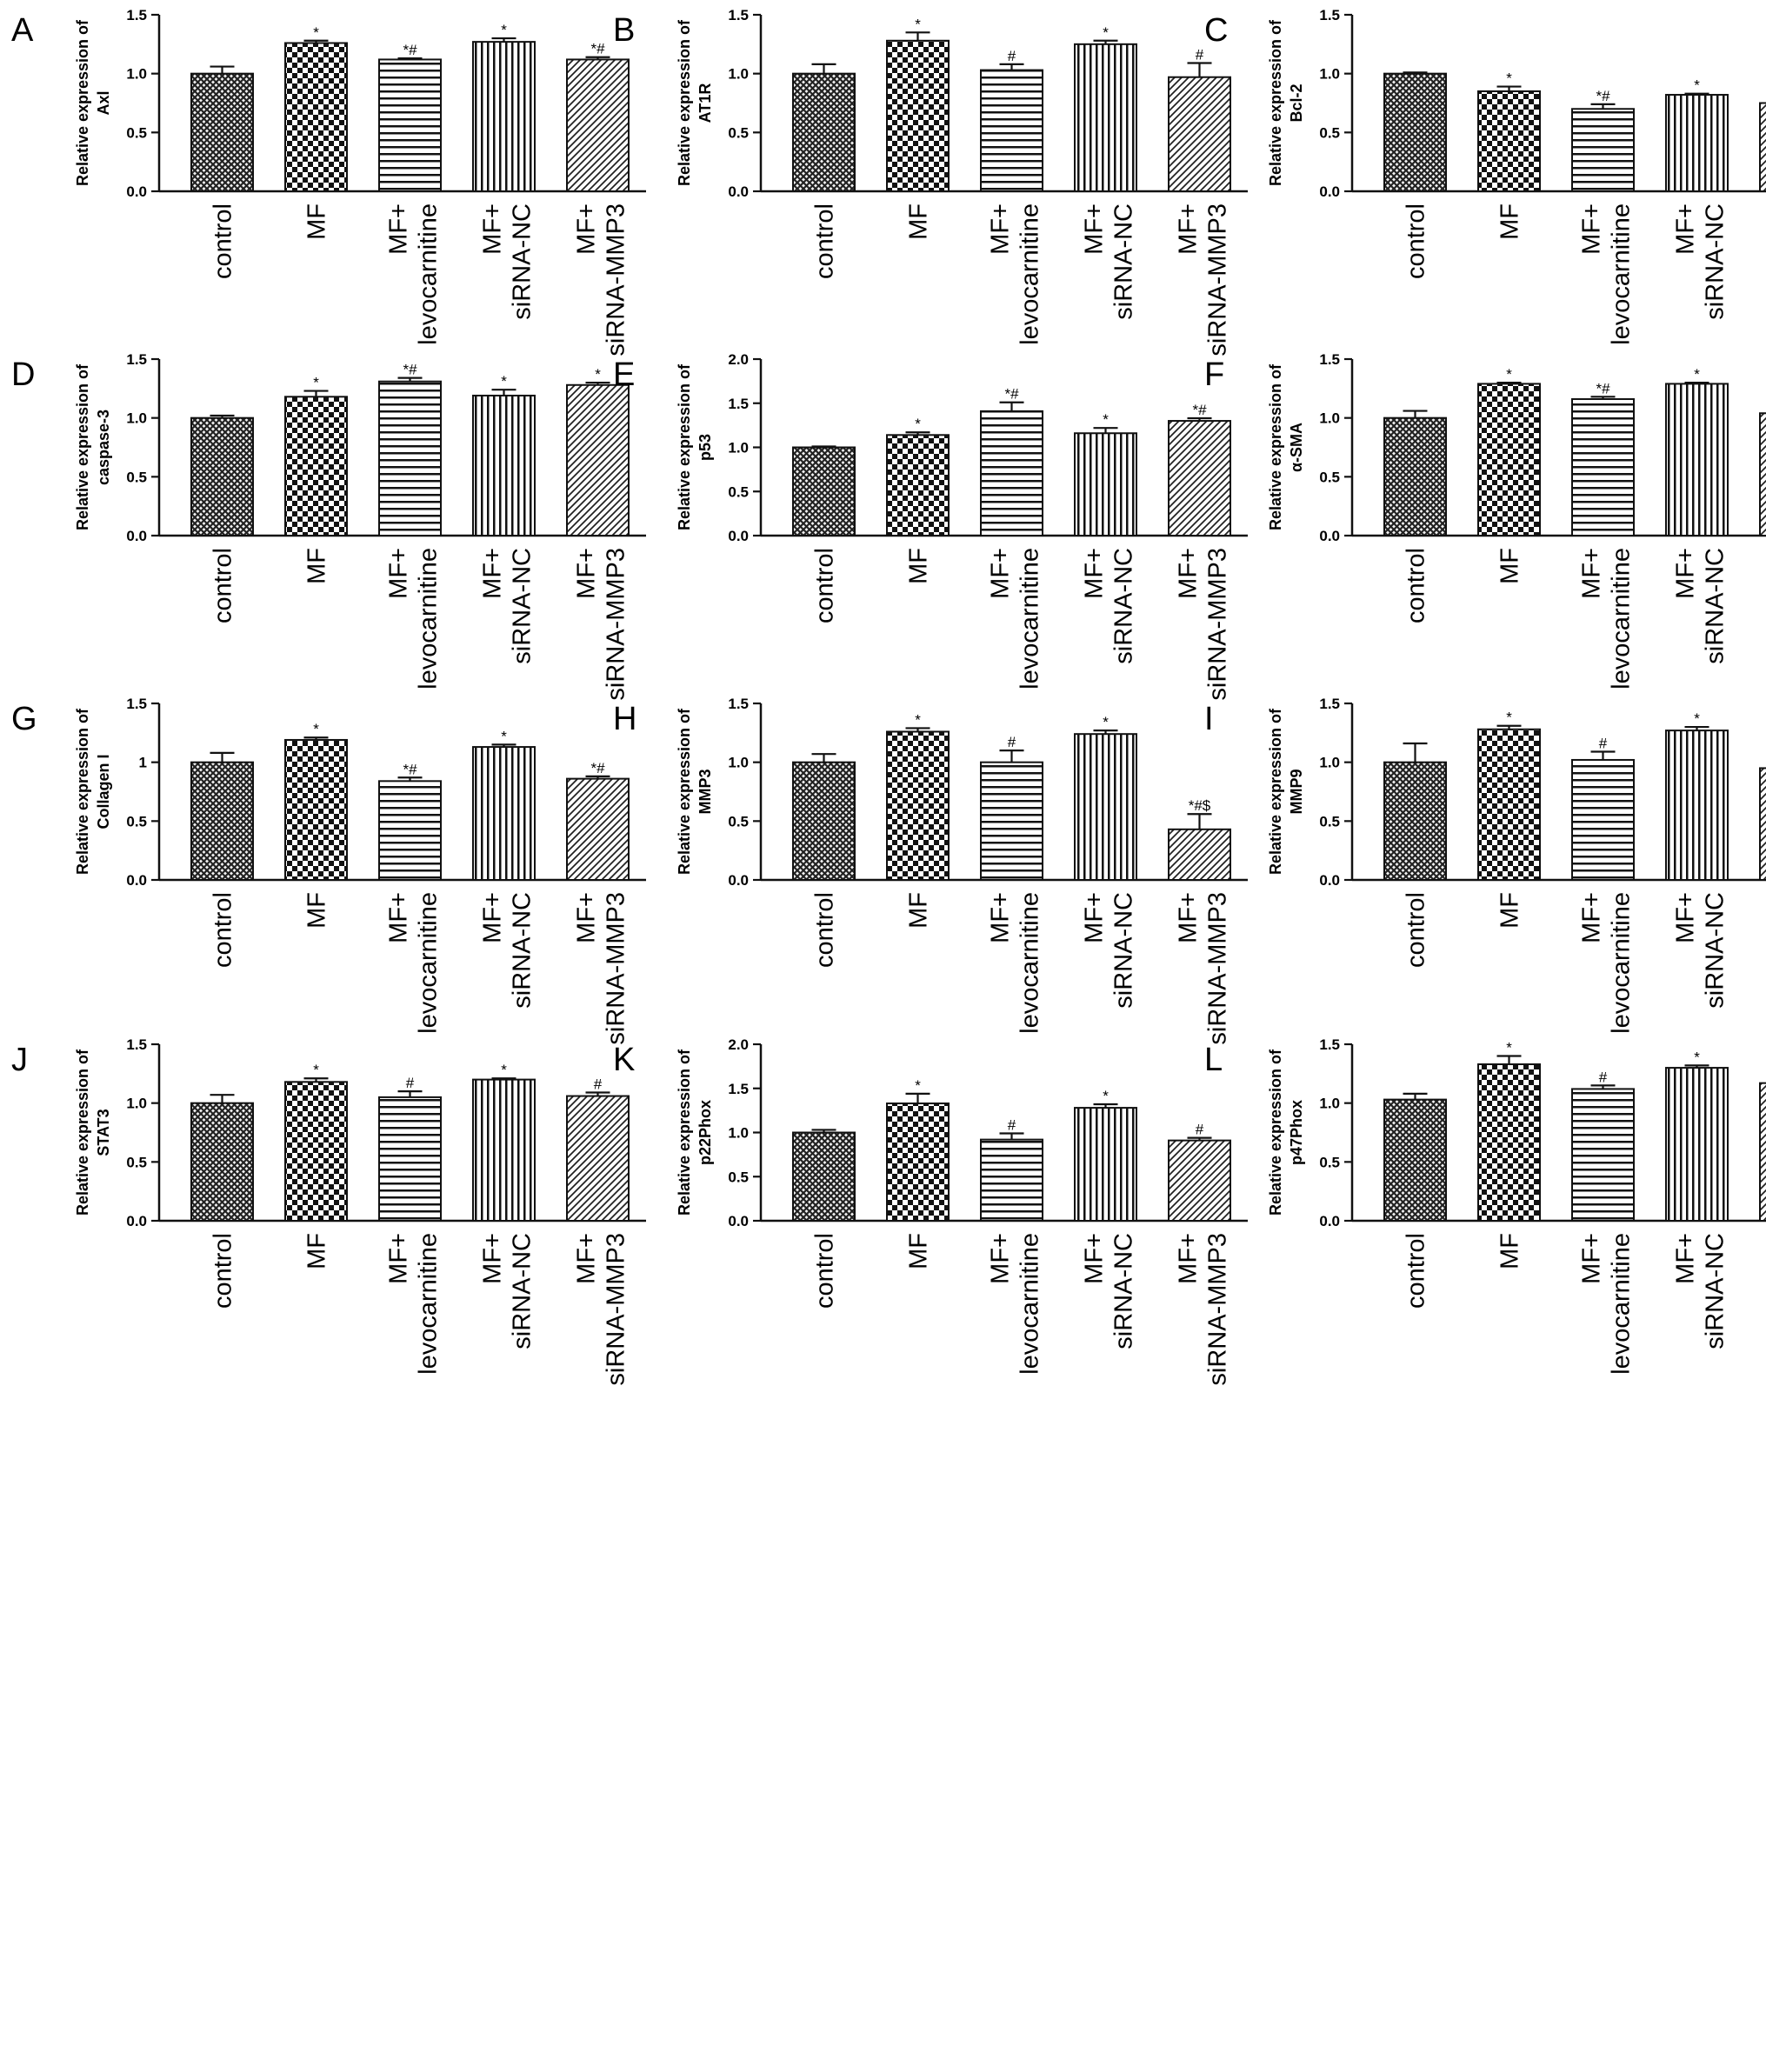 This screenshot has height=2072, width=1766. What do you see at coordinates (103, 103) in the screenshot?
I see `y-axis-title-gene: Axl` at bounding box center [103, 103].